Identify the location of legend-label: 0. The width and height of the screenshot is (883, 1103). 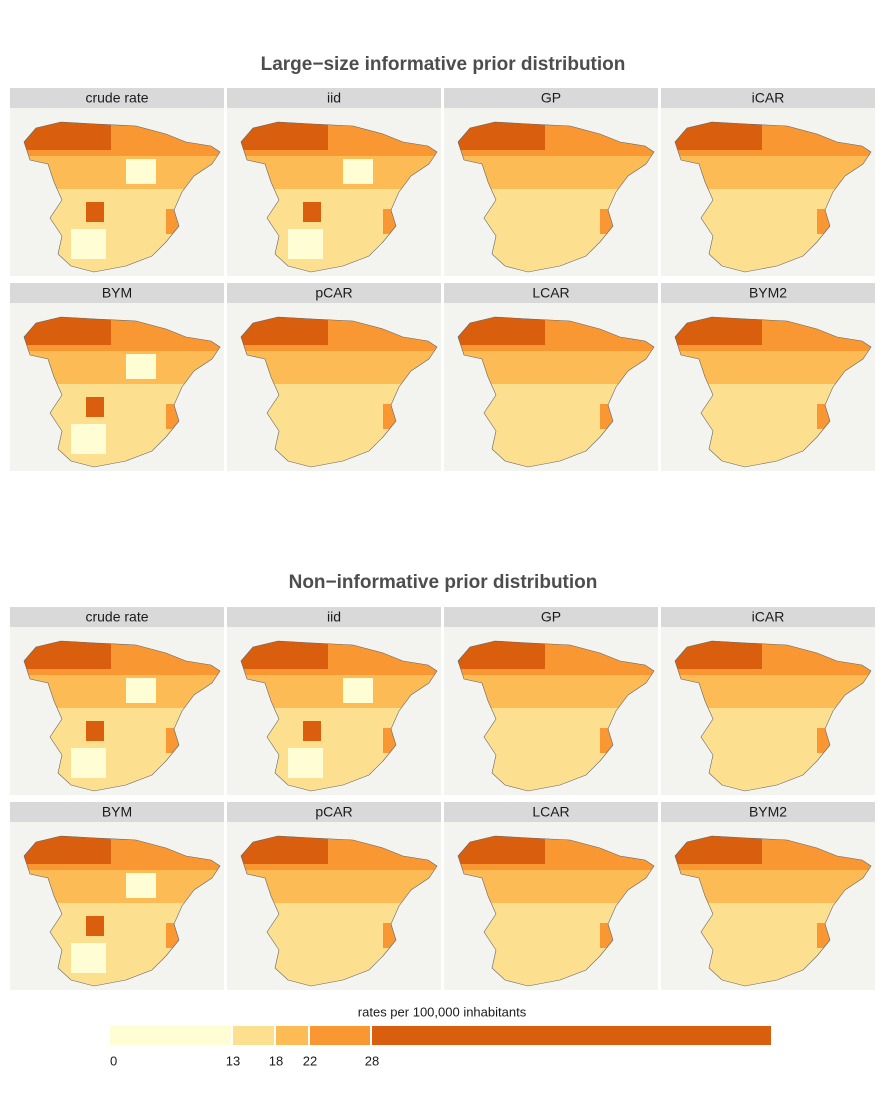
(113, 1060).